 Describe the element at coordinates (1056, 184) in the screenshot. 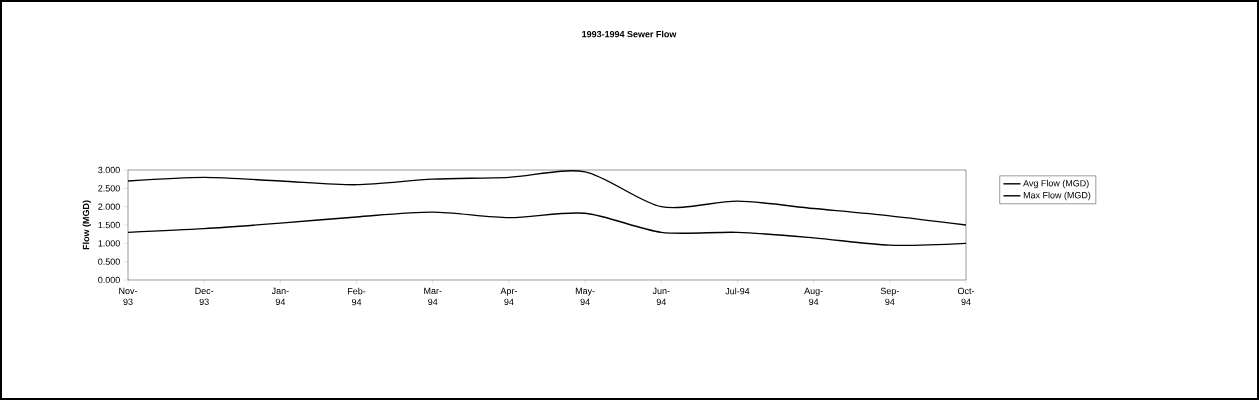

I see `legend-label: Avg Flow (MGD)` at that location.